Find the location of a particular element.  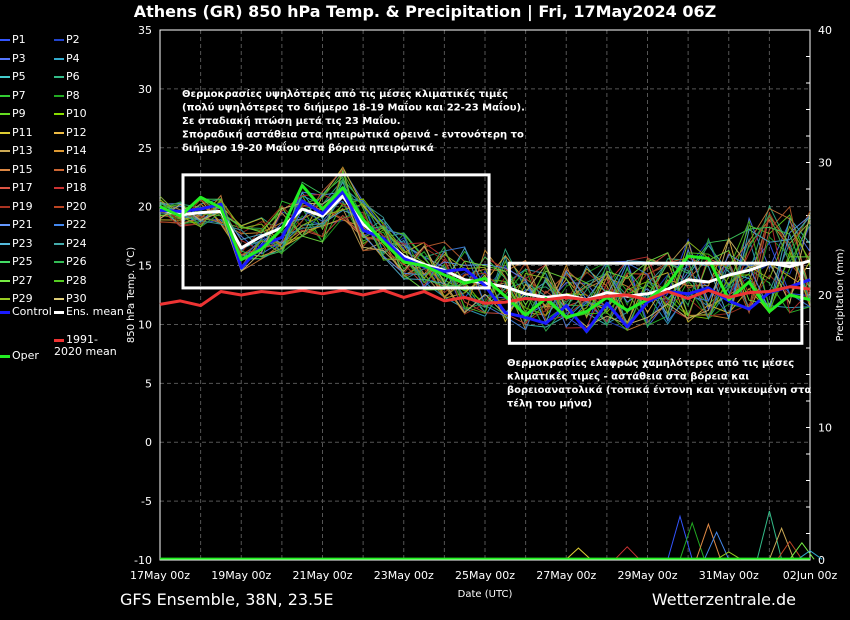

legend-label: P19 is located at coordinates (22, 206).